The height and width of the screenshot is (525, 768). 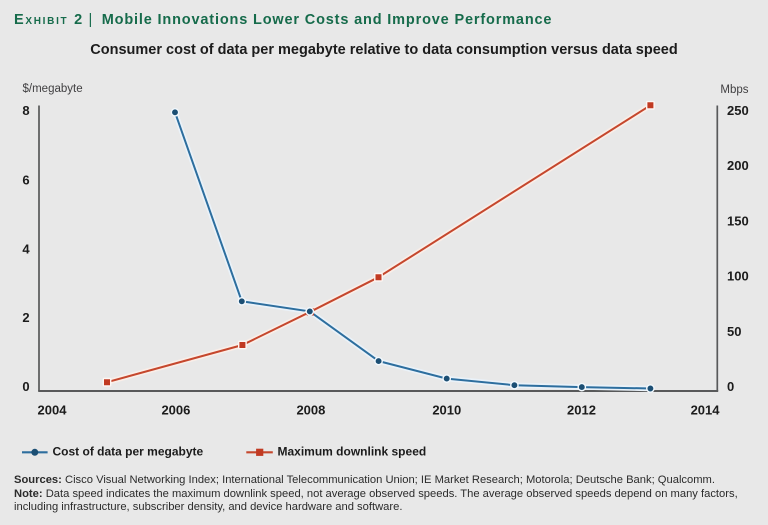 I want to click on svg-text: 2006, so click(x=175, y=409).